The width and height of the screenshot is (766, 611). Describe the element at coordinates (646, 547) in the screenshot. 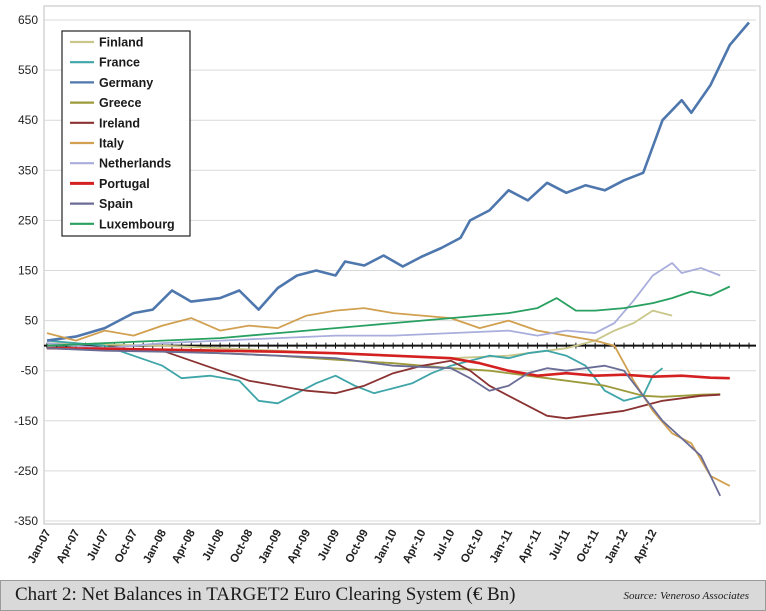

I see `x-tick-label: Apr-12` at that location.